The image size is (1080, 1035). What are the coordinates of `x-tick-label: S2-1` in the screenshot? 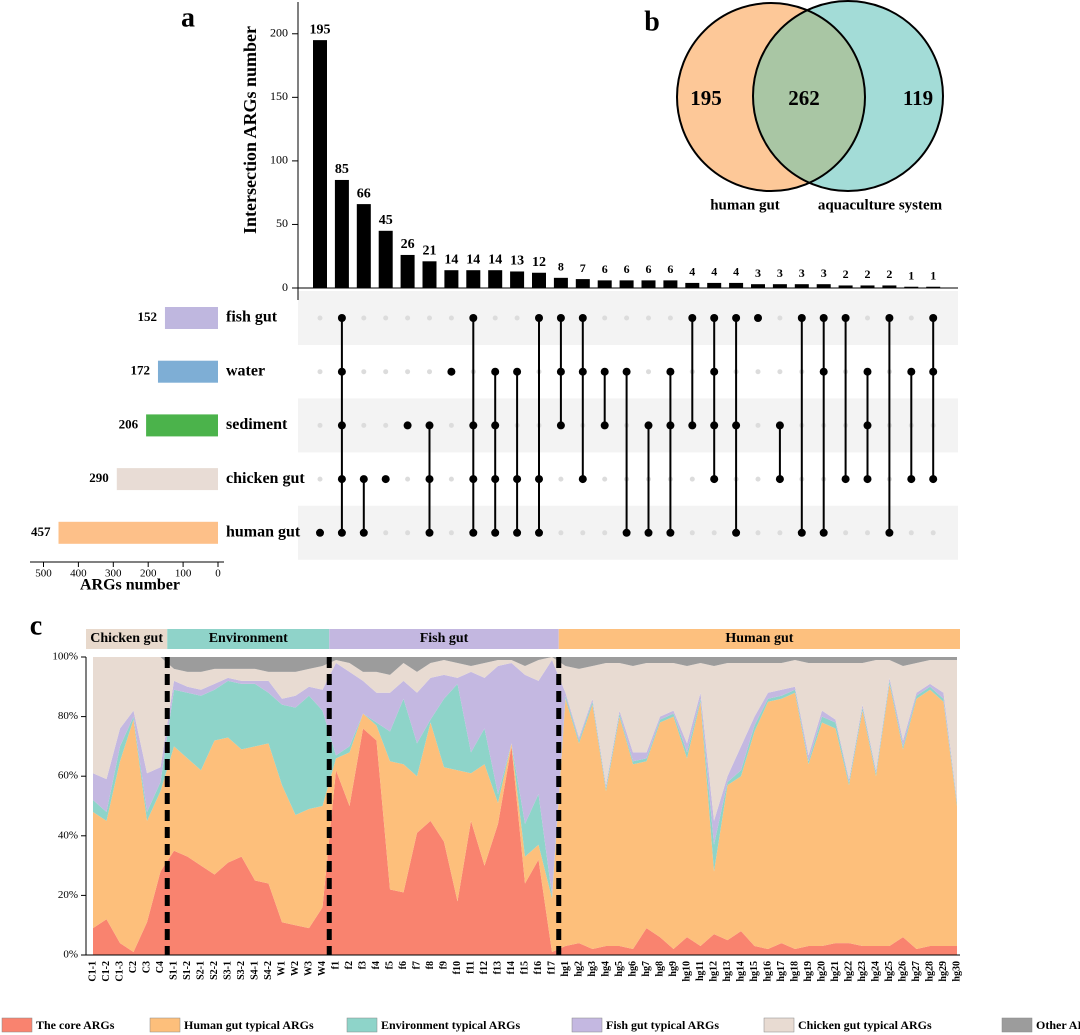 It's located at (200, 970).